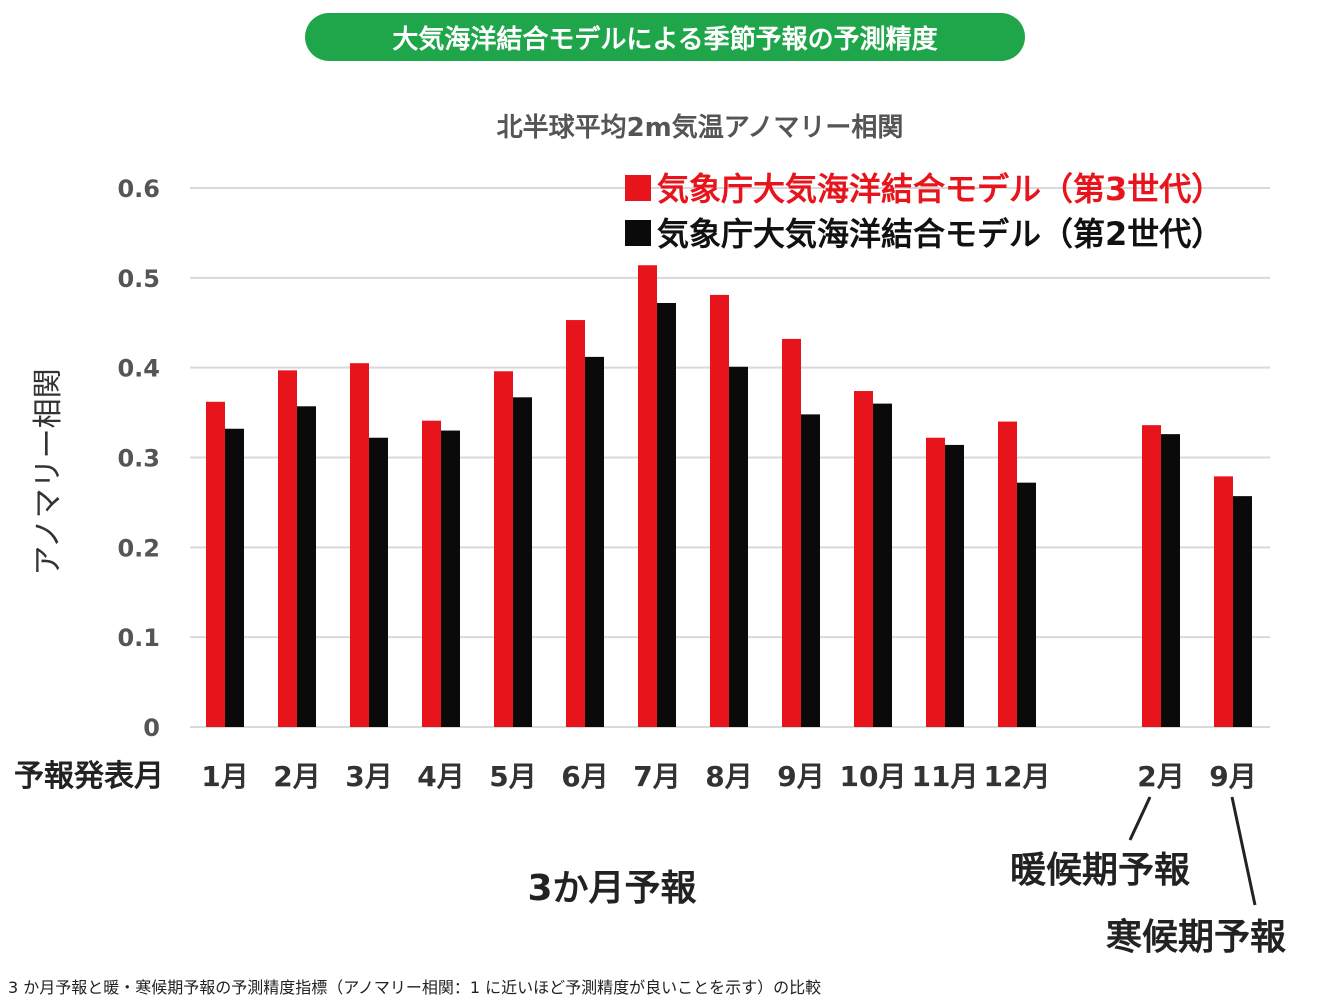 Image resolution: width=1332 pixels, height=1005 pixels. What do you see at coordinates (138, 189) in the screenshot?
I see `y-tick-label: 0.6` at bounding box center [138, 189].